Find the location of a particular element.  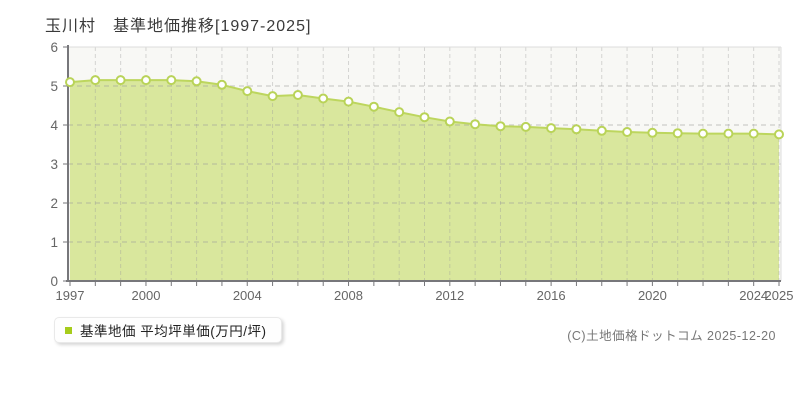

y-tick-label: 5 is located at coordinates (54, 86).